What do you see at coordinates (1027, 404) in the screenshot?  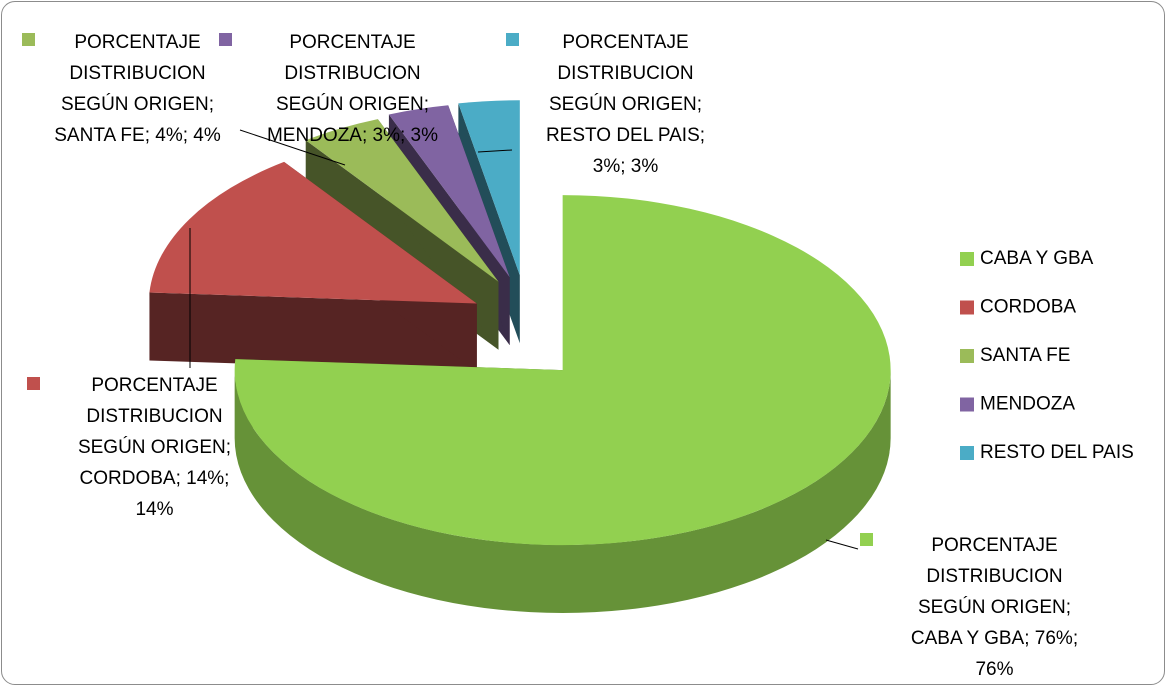 I see `legend-label: MENDOZA` at bounding box center [1027, 404].